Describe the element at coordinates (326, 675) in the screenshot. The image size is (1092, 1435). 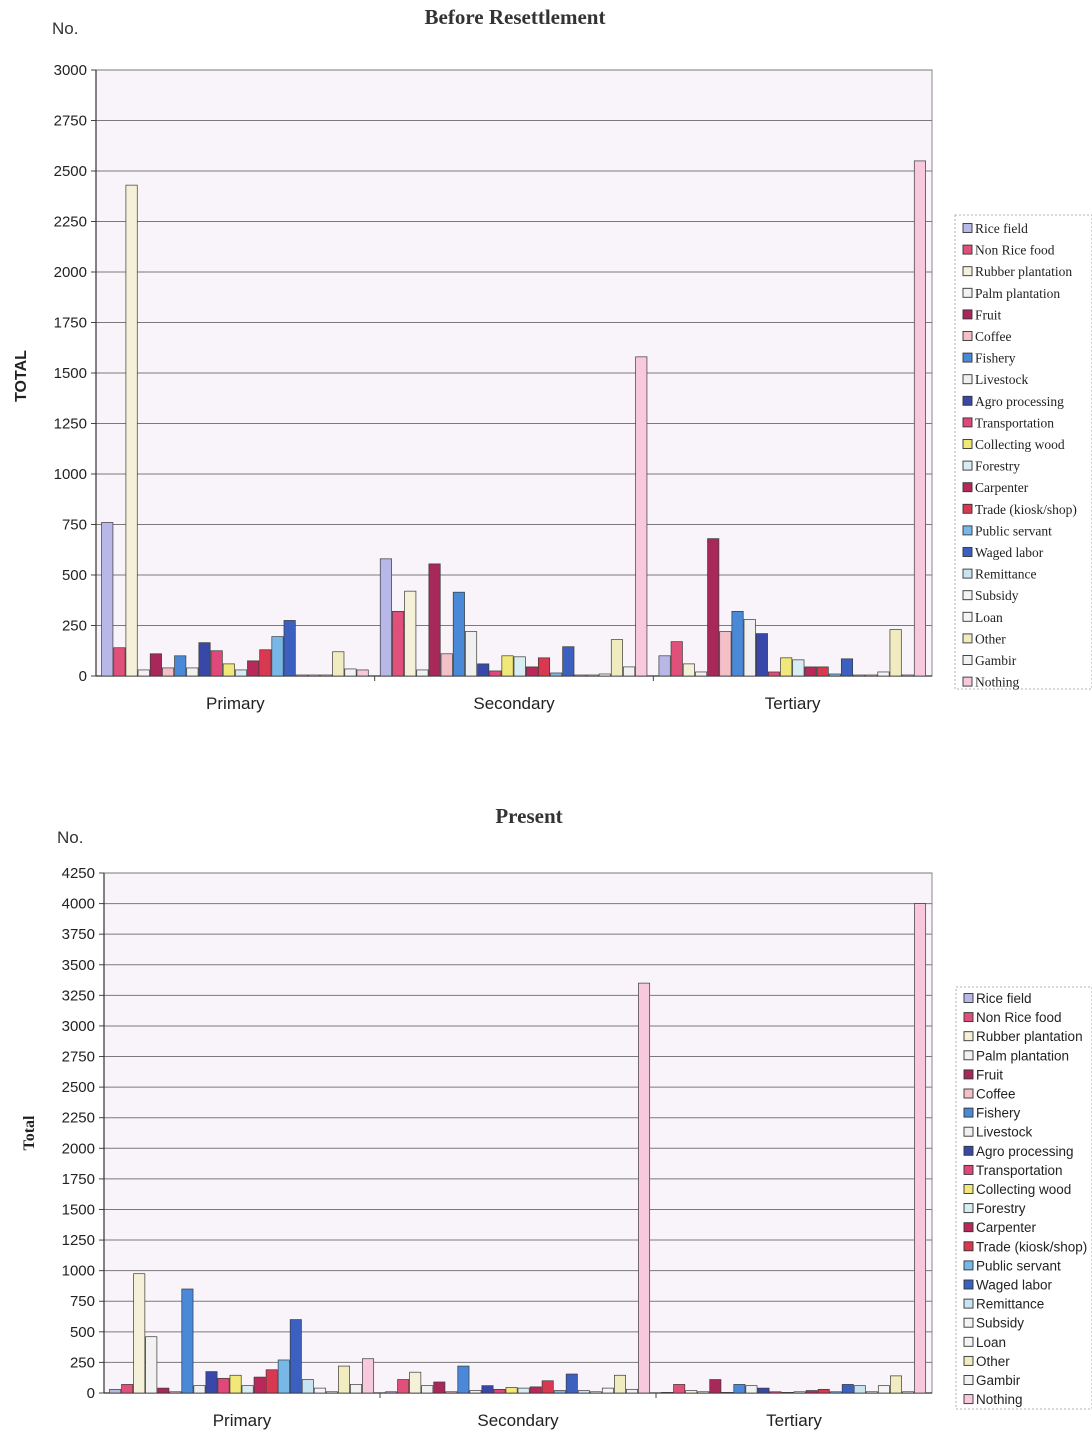
I see `bar-primary-loan` at that location.